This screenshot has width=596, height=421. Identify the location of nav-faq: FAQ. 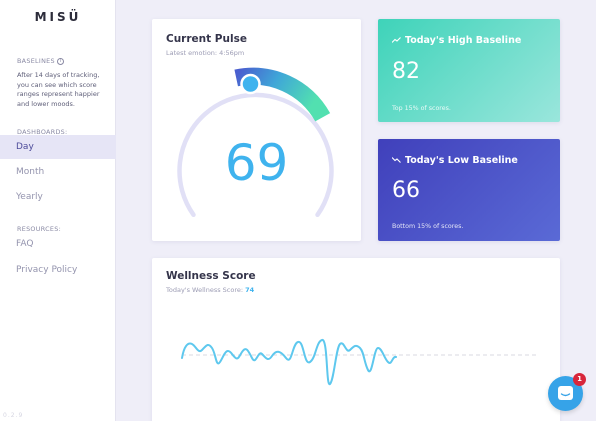
(25, 244).